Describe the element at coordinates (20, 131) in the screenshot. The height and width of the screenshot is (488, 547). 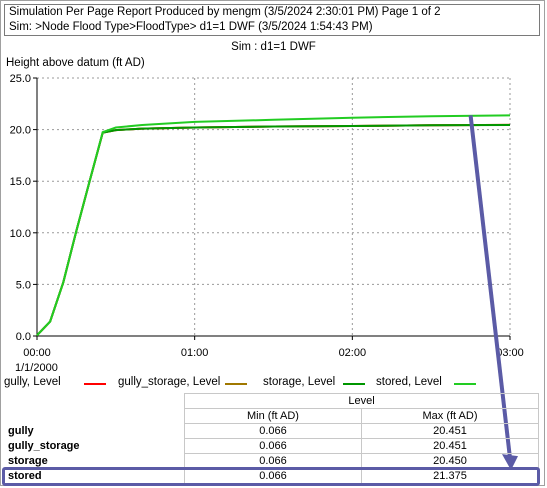
I see `y-tick-label: 20.0` at that location.